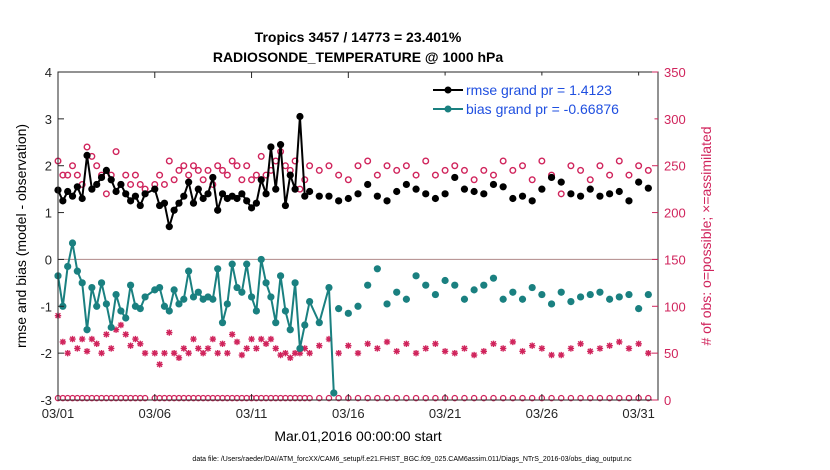 Image resolution: width=830 pixels, height=470 pixels. What do you see at coordinates (675, 306) in the screenshot?
I see `y-right-tick-label: 100` at bounding box center [675, 306].